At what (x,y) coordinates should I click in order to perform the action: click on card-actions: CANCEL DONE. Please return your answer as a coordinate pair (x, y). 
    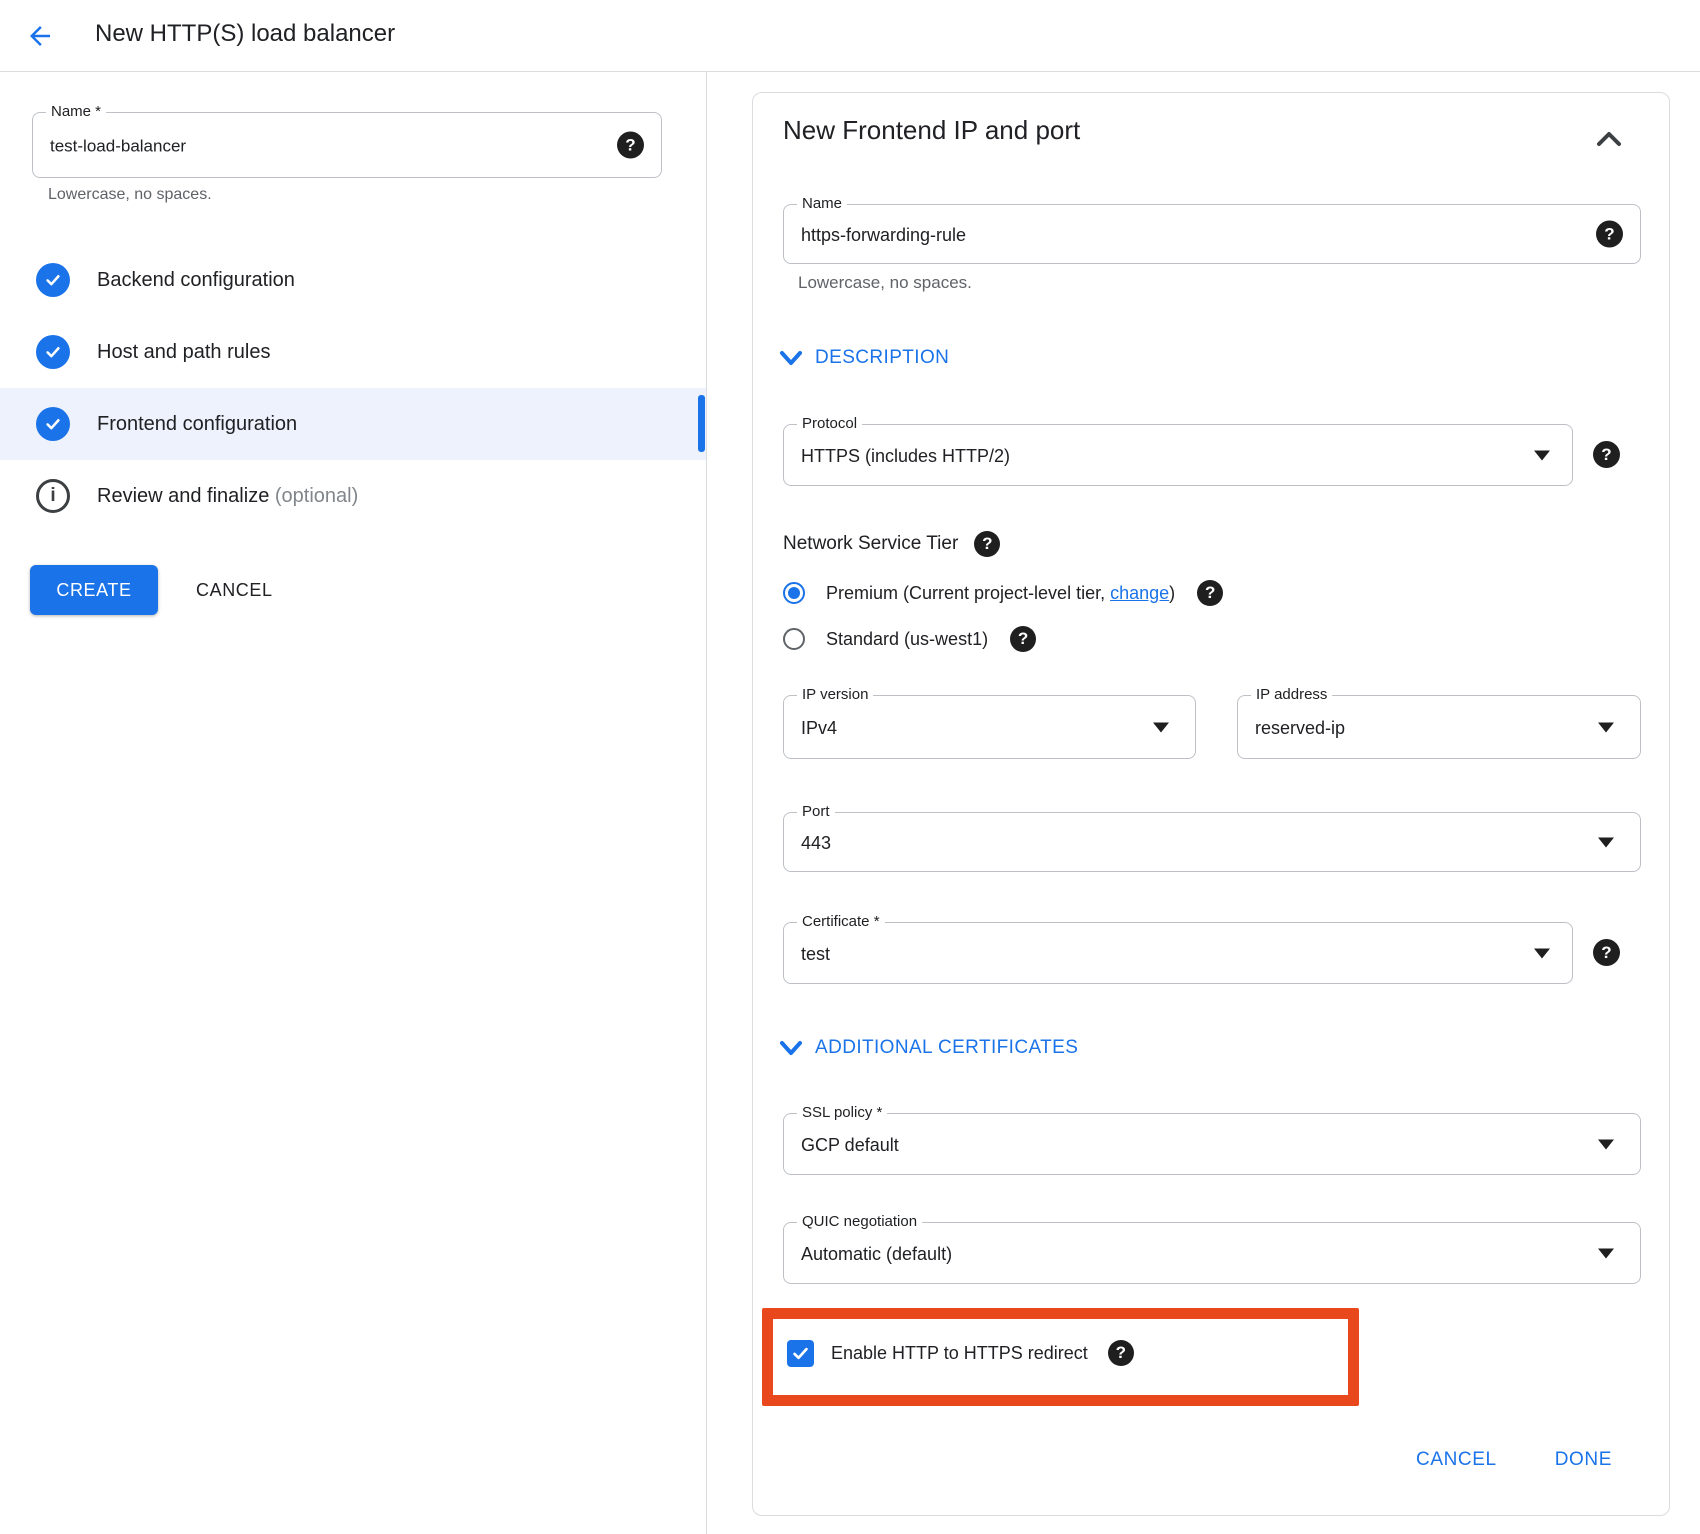
    Looking at the image, I should click on (1514, 1460).